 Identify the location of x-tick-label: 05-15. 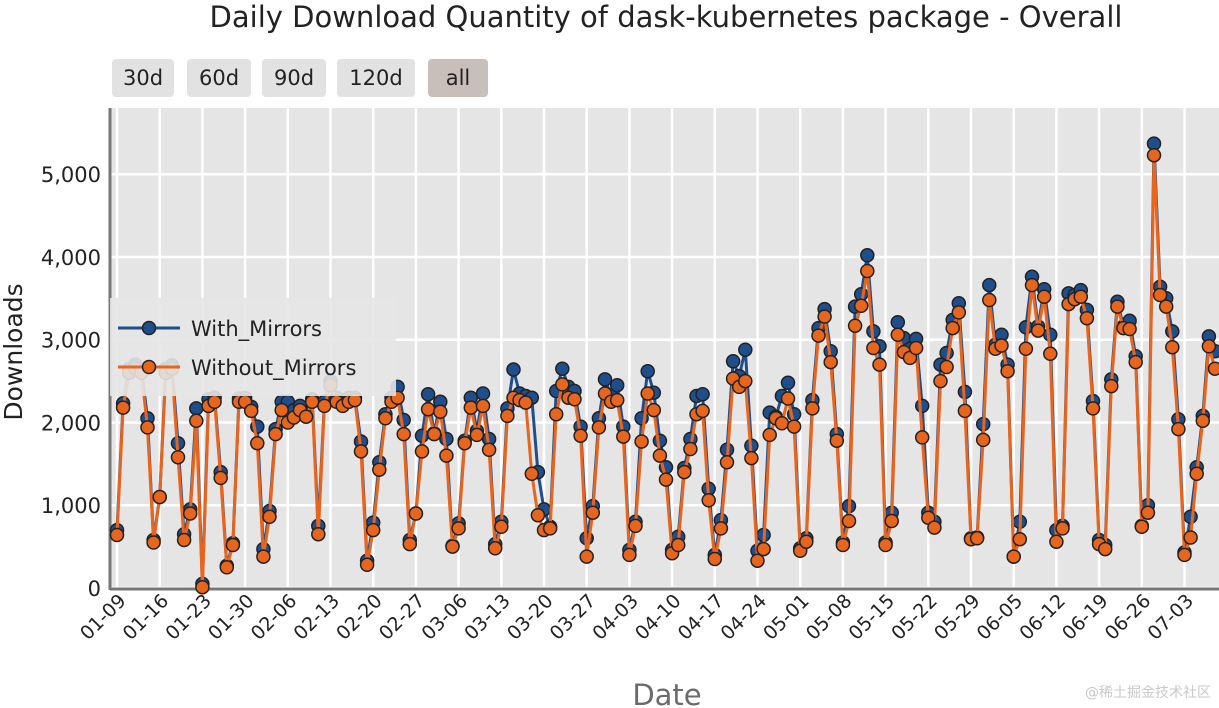
(872, 617).